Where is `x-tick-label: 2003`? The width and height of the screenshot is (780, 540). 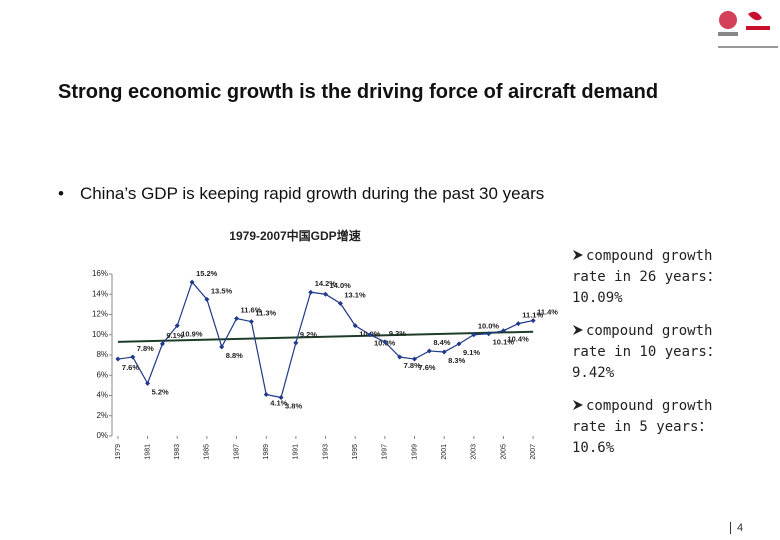
x-tick-label: 2003 is located at coordinates (474, 452).